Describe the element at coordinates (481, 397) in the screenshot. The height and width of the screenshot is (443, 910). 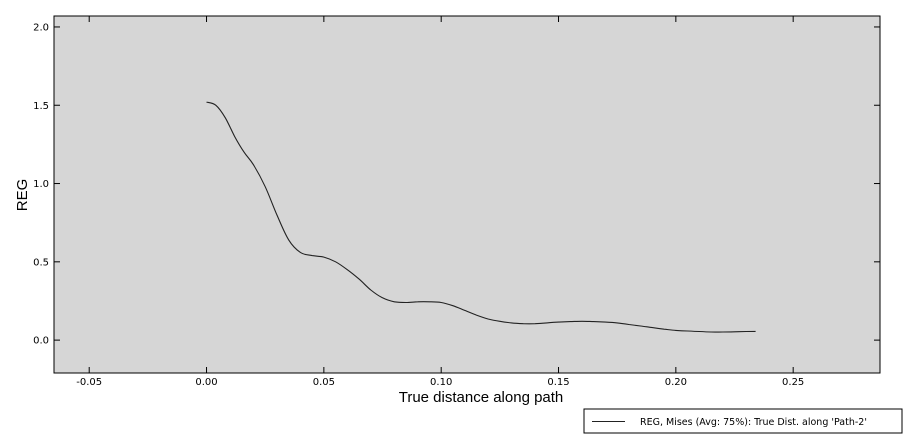
I see `x-axis-label: True distance along path` at that location.